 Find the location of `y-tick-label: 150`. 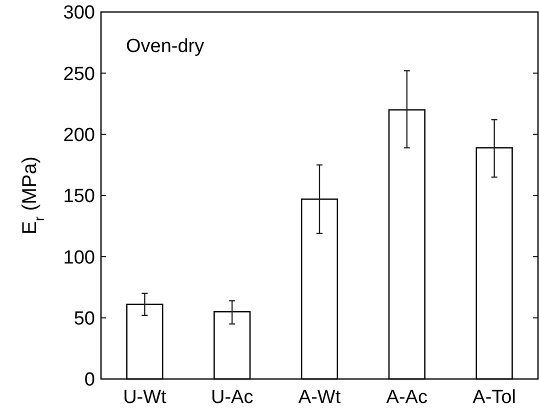

y-tick-label: 150 is located at coordinates (79, 197).